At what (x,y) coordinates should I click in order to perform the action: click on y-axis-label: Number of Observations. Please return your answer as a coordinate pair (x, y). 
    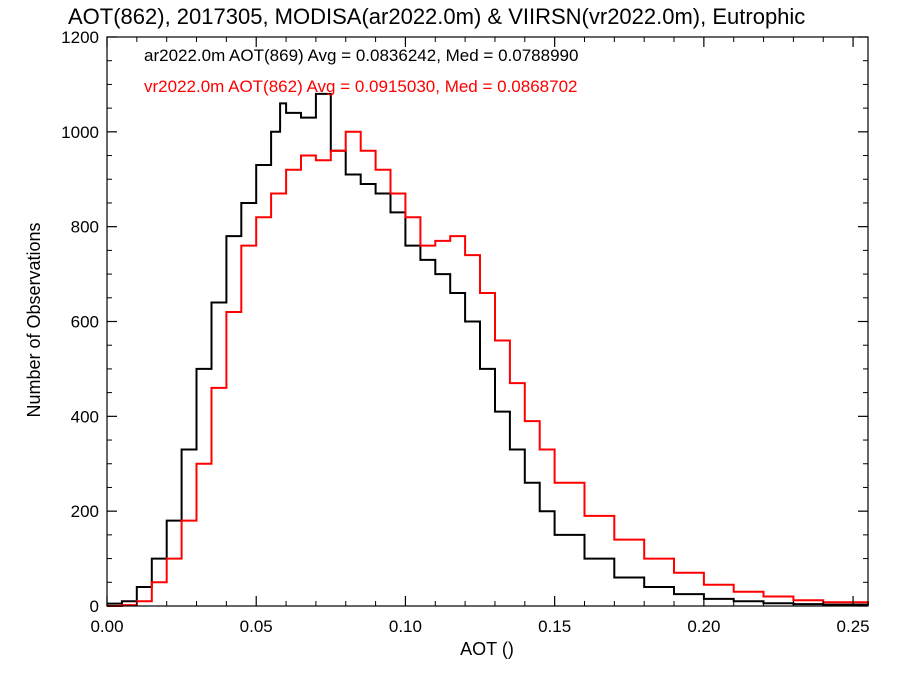
    Looking at the image, I should click on (34, 319).